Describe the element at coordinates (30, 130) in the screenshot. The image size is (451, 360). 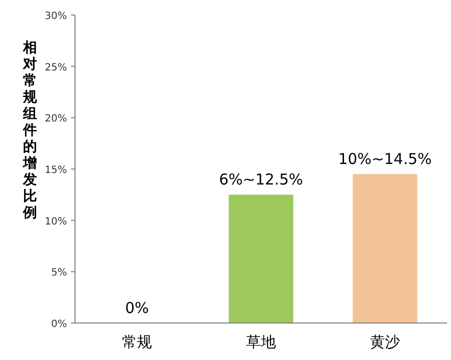
I see `text: 相对常规组件的增发比例` at that location.